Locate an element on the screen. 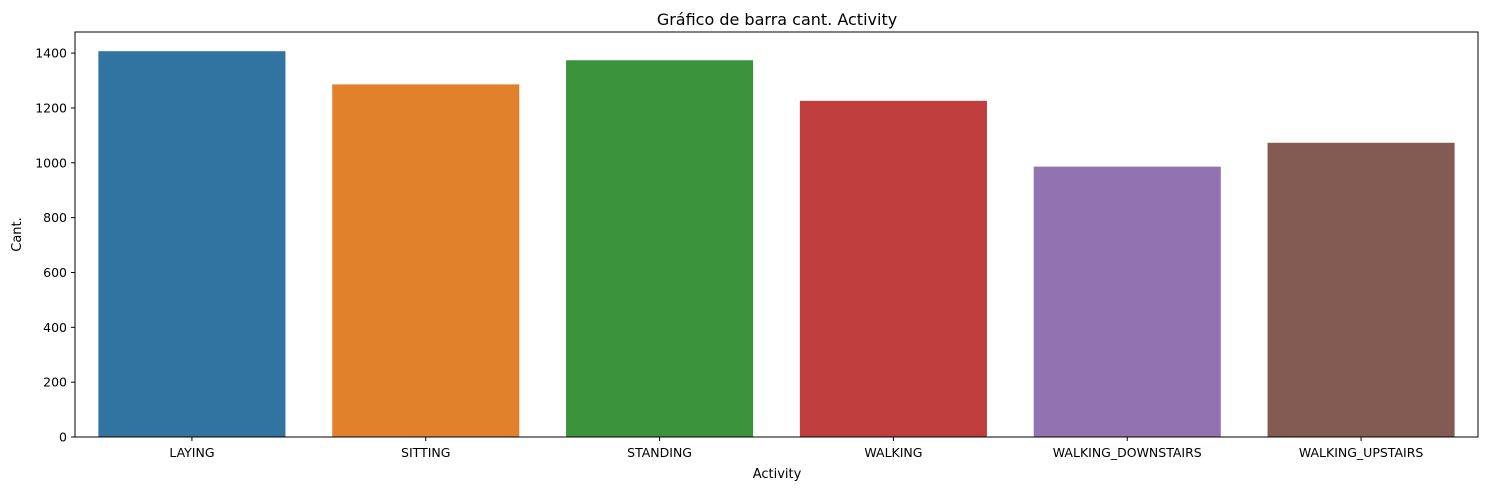 This screenshot has height=490, width=1489. y-tick-label: 400 is located at coordinates (55, 327).